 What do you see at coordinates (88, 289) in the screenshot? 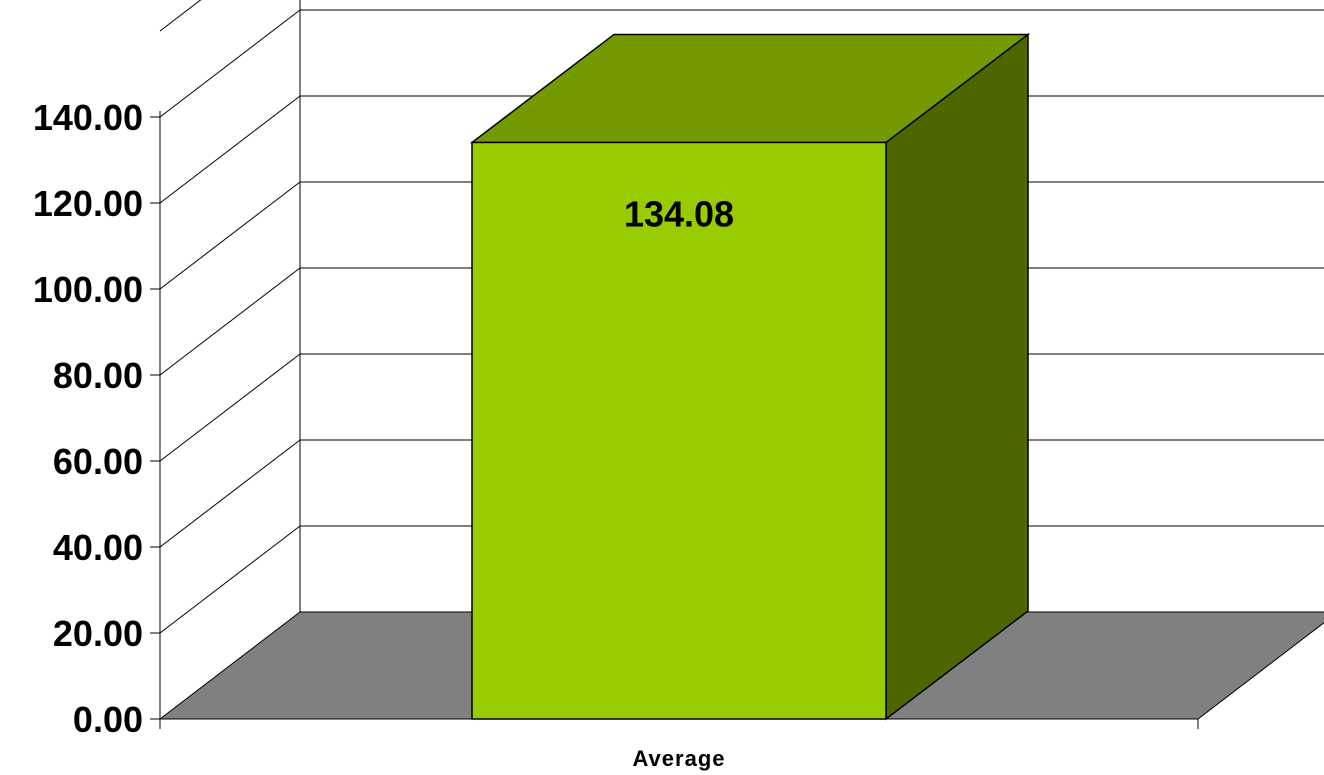
I see `y-tick-label: 100.00` at bounding box center [88, 289].